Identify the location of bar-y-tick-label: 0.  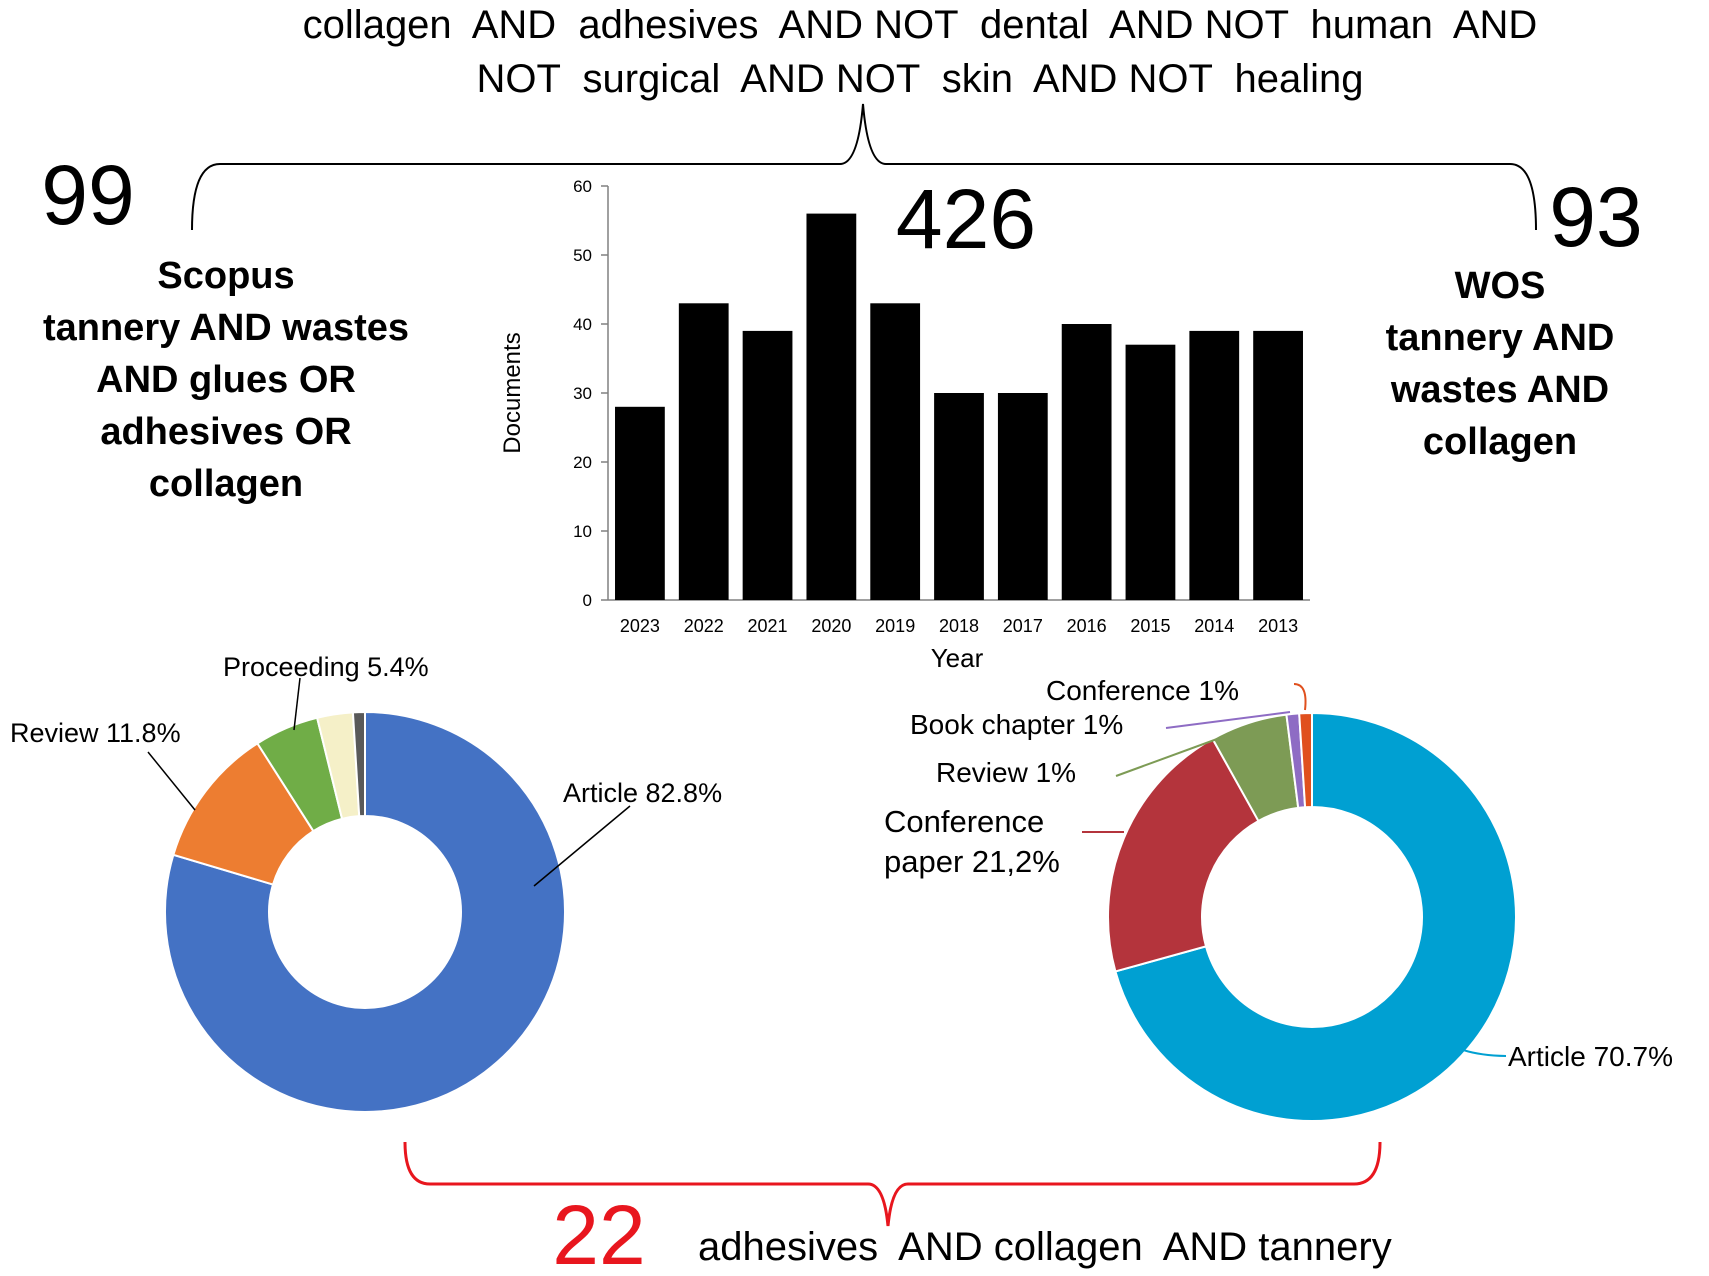
(587, 600).